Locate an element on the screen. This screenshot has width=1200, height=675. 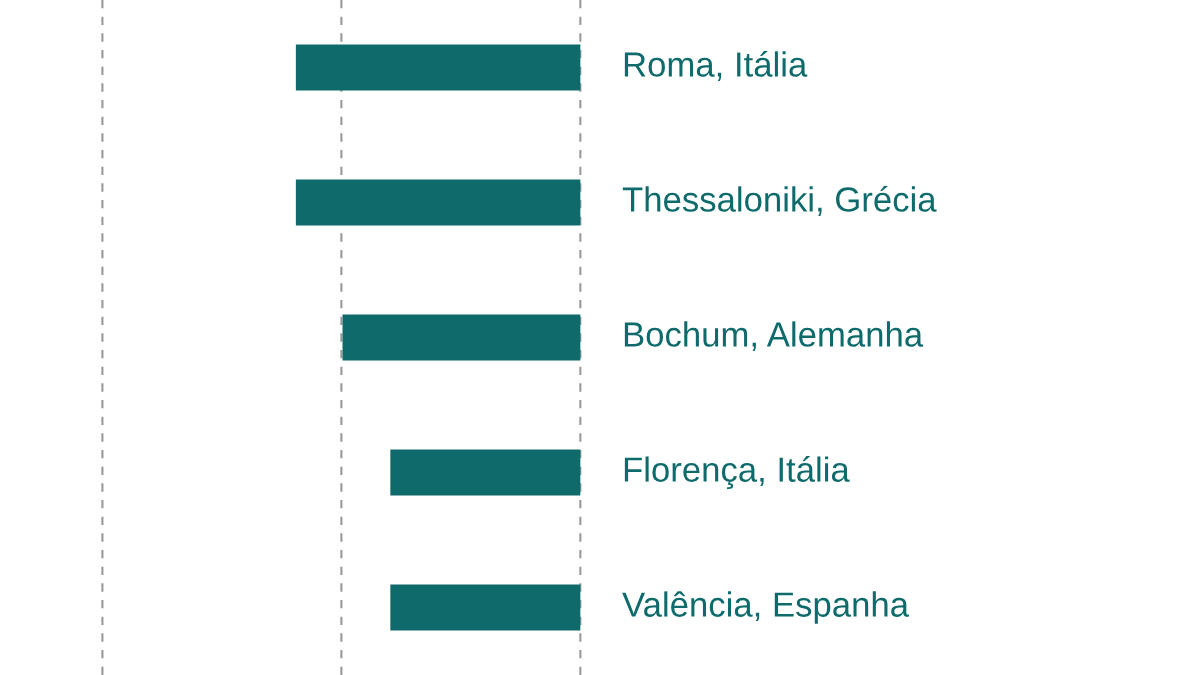
y-tick-label: Florença, Itália is located at coordinates (737, 472).